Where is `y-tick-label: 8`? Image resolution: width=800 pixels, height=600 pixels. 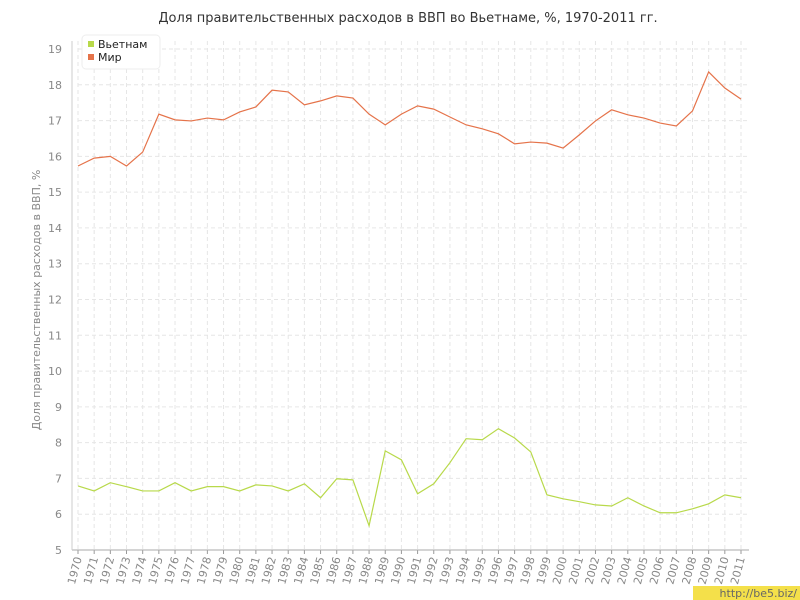
y-tick-label: 8 is located at coordinates (58, 443).